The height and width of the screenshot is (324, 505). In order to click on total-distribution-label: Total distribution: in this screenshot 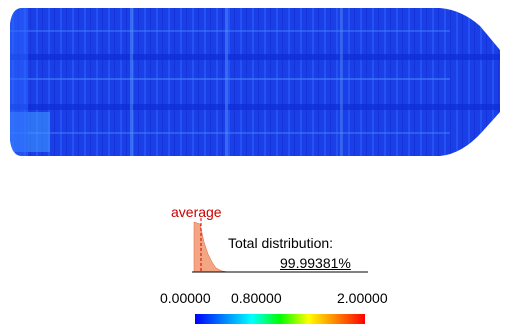, I will do `click(281, 243)`.